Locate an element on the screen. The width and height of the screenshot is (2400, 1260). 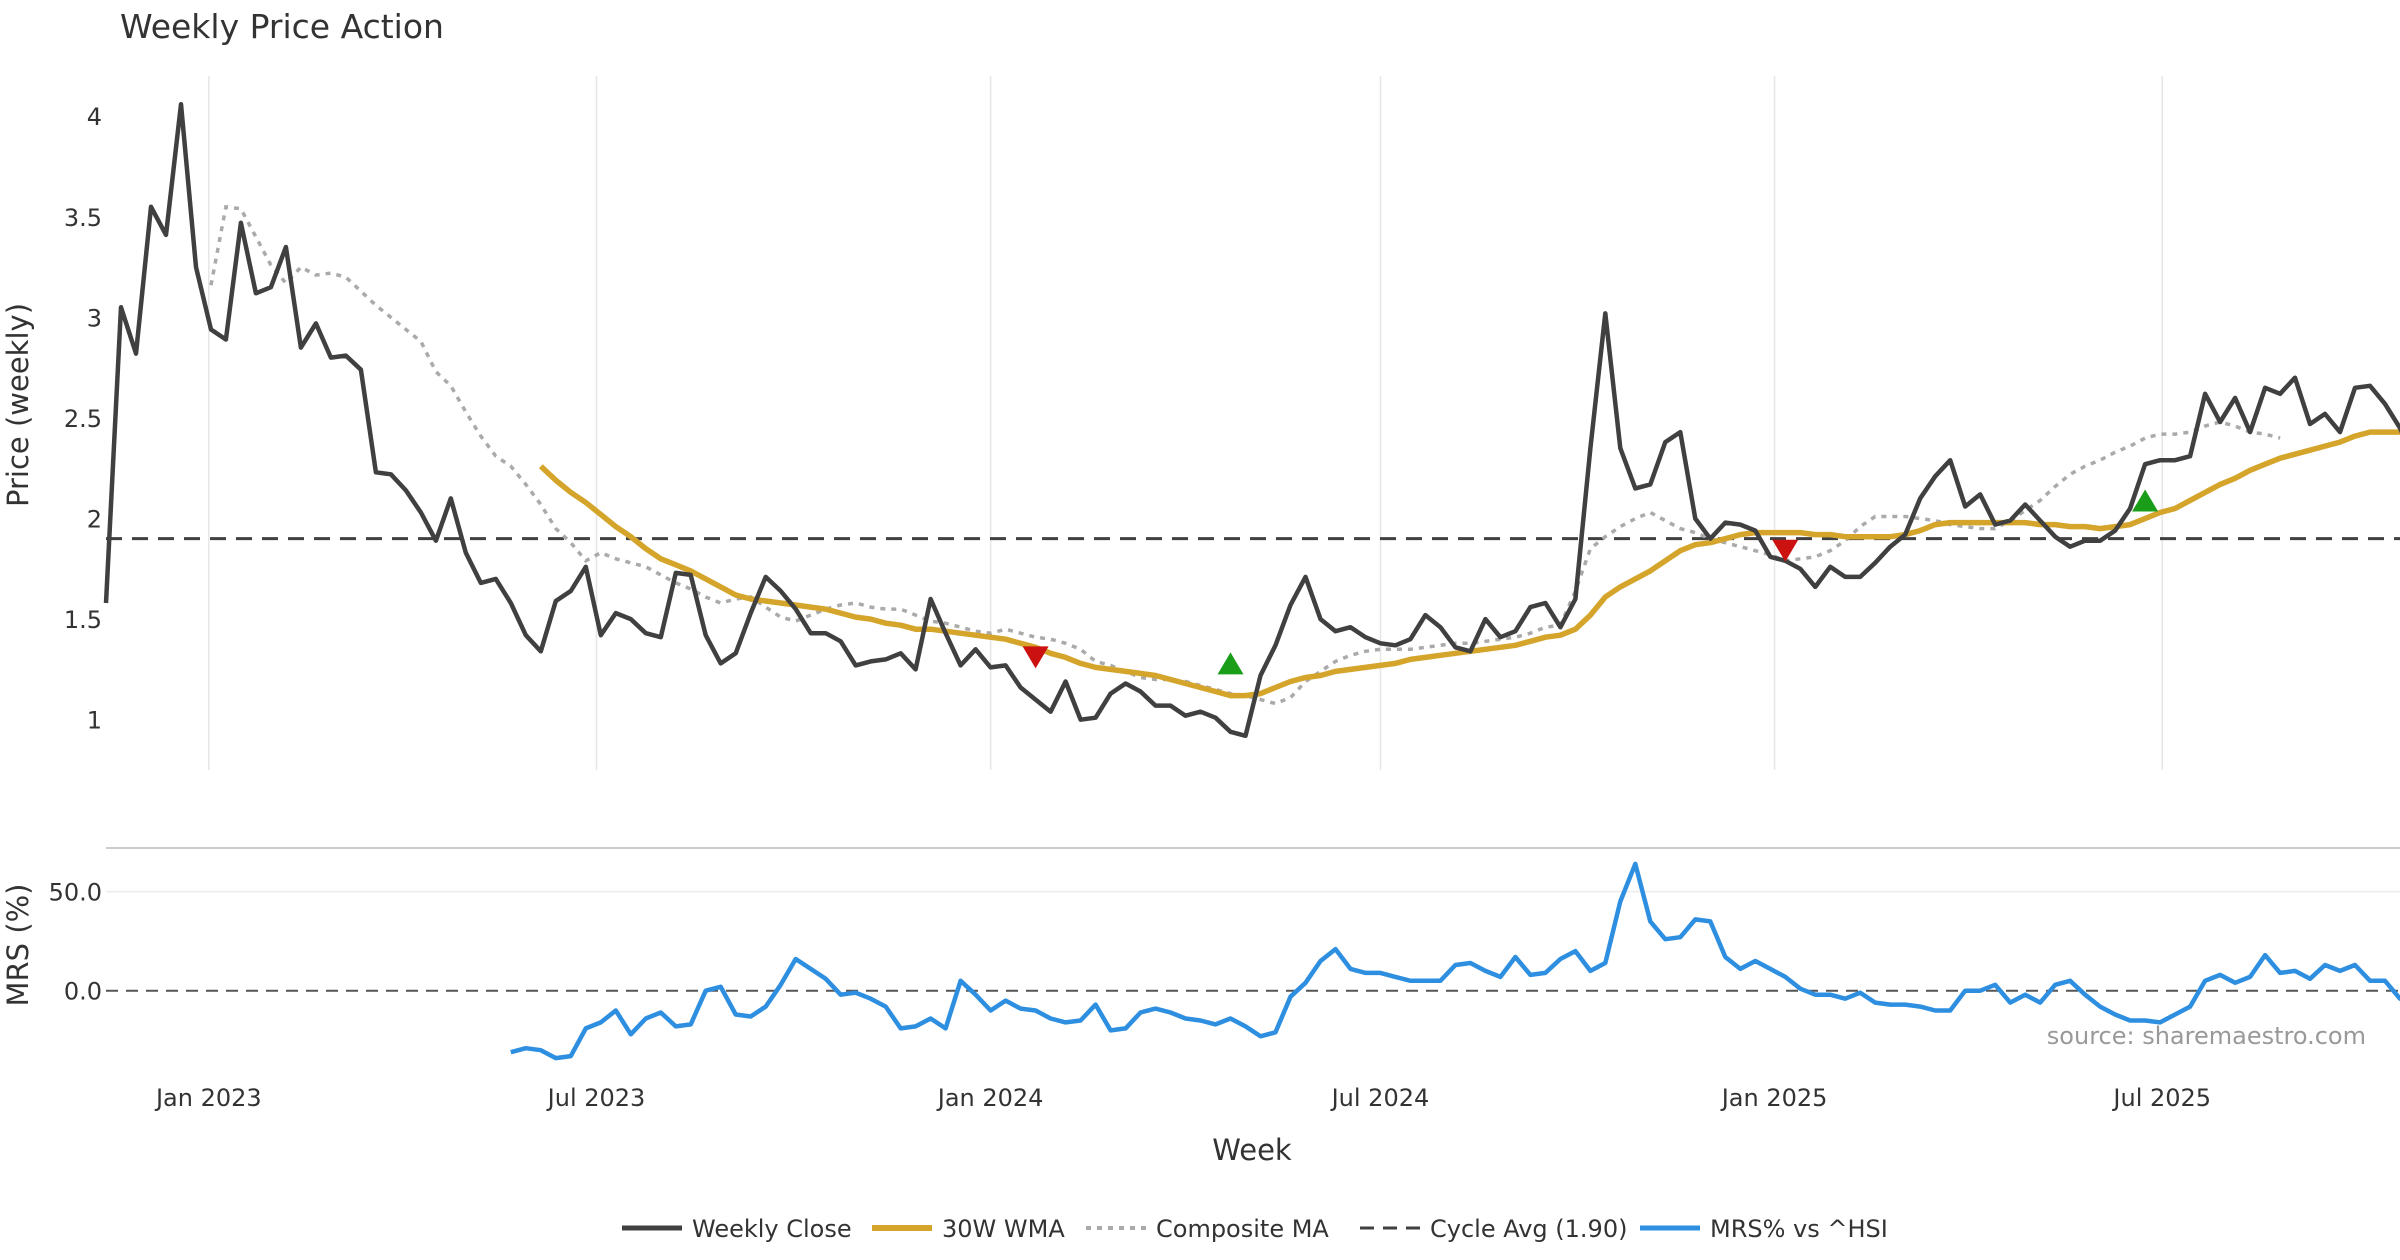
legend-label: Cycle Avg (1.90) is located at coordinates (1528, 1229).